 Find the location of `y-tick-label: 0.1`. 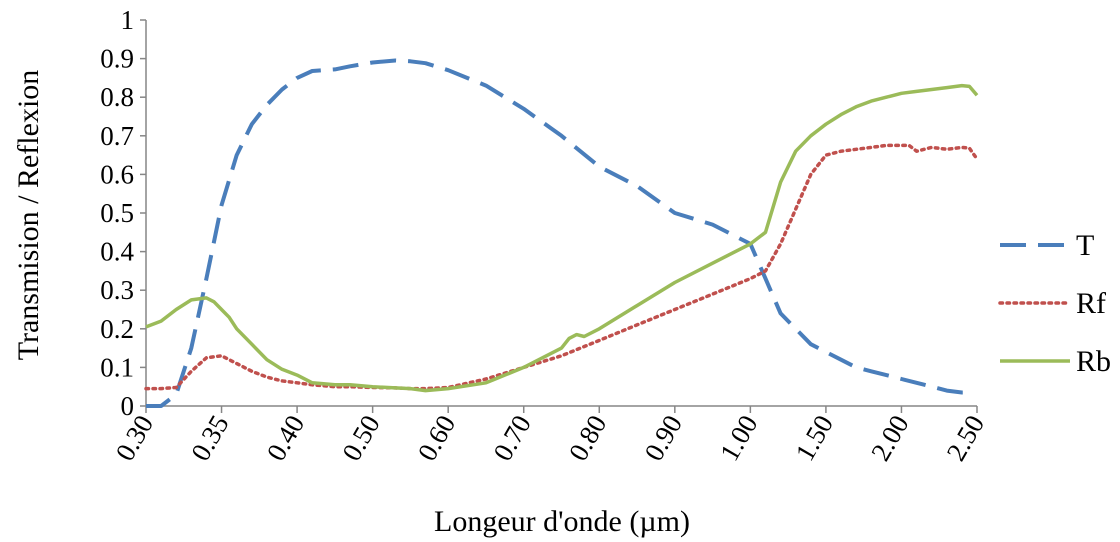

y-tick-label: 0.1 is located at coordinates (117, 367).